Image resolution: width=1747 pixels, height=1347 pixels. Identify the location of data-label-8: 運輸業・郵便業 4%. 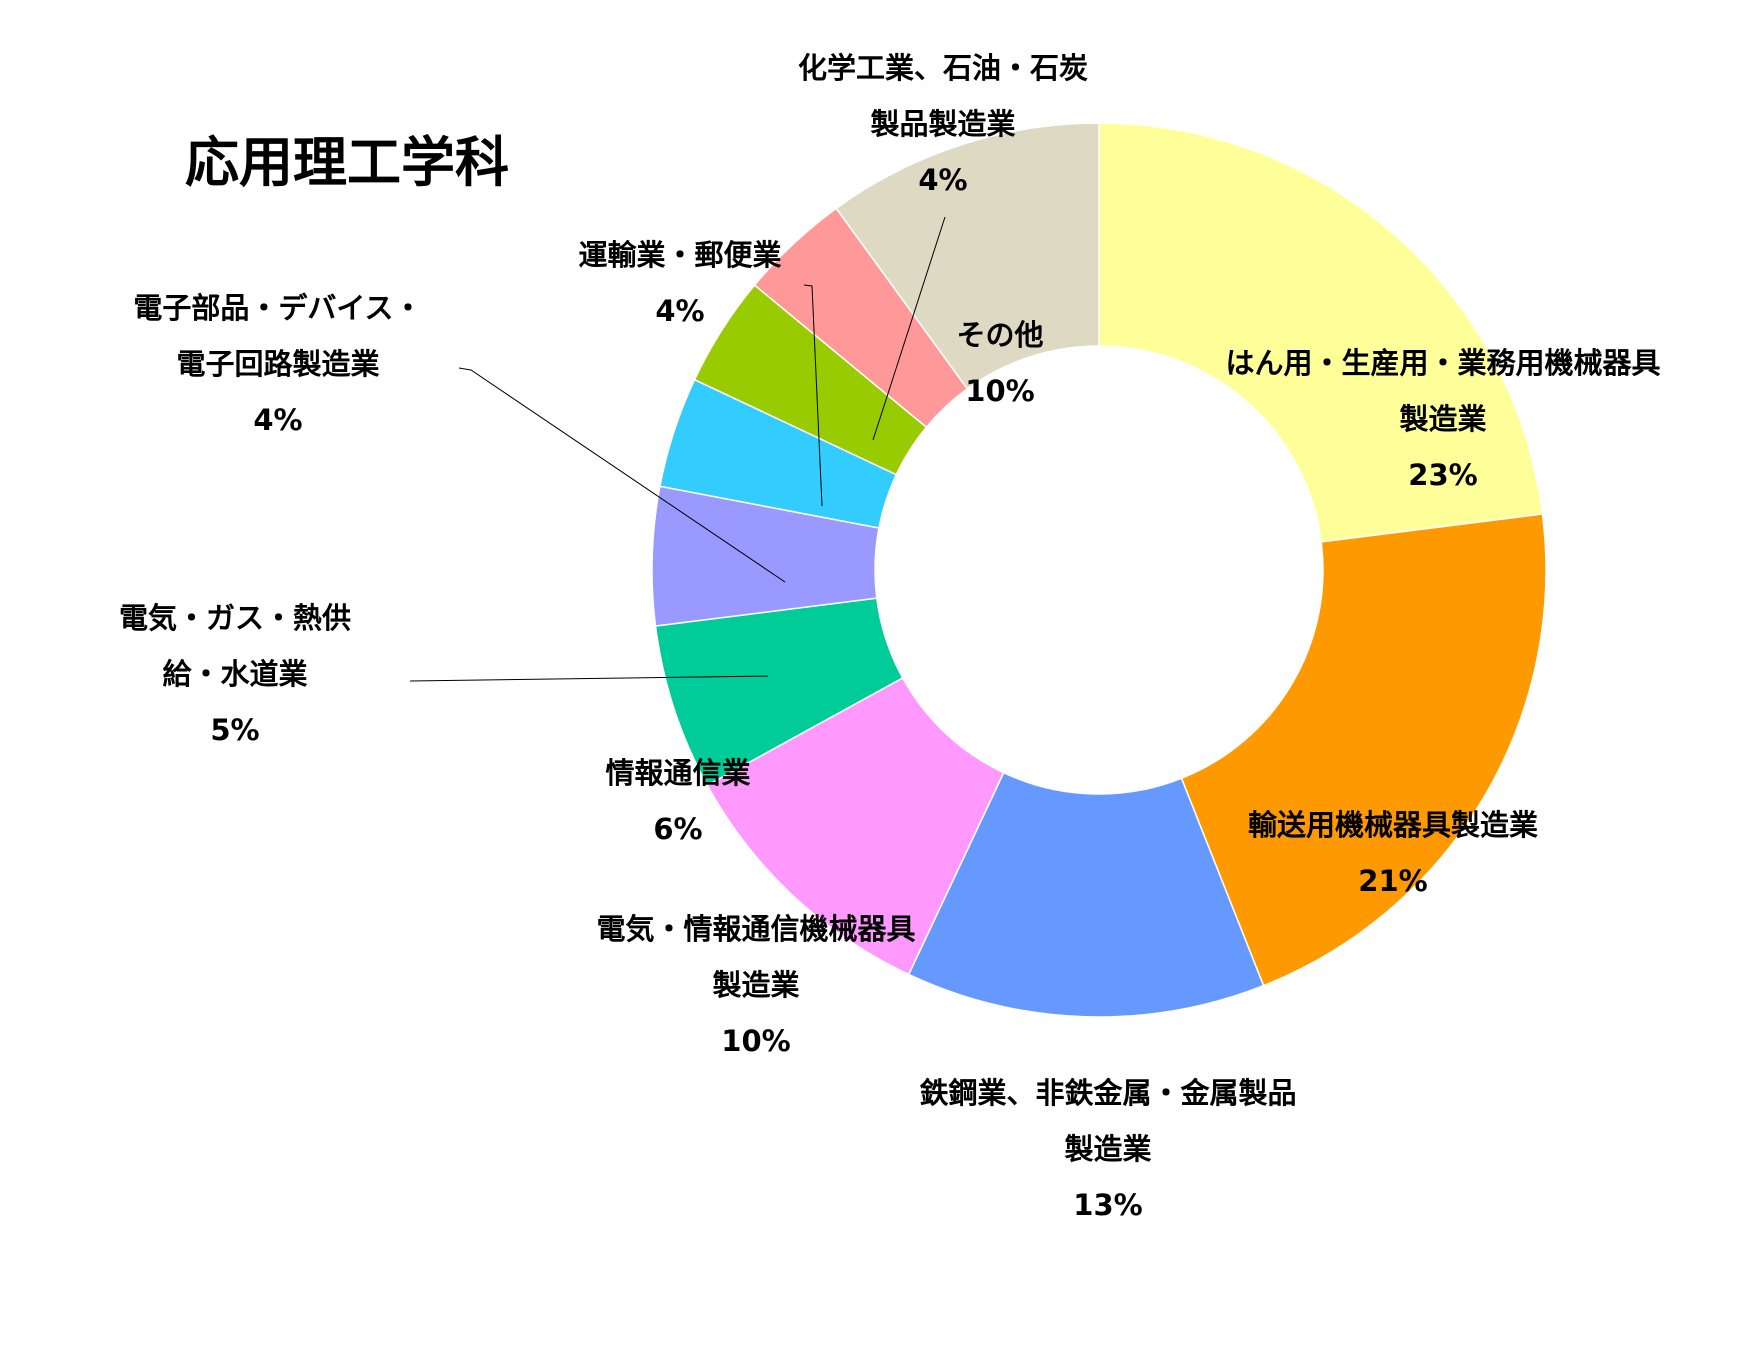
(679, 283).